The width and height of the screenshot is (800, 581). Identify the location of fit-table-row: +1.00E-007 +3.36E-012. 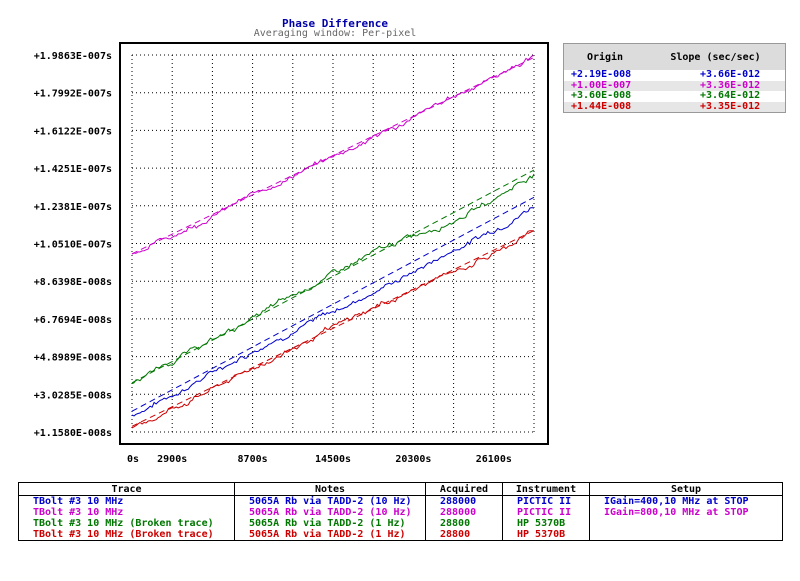
(674, 85).